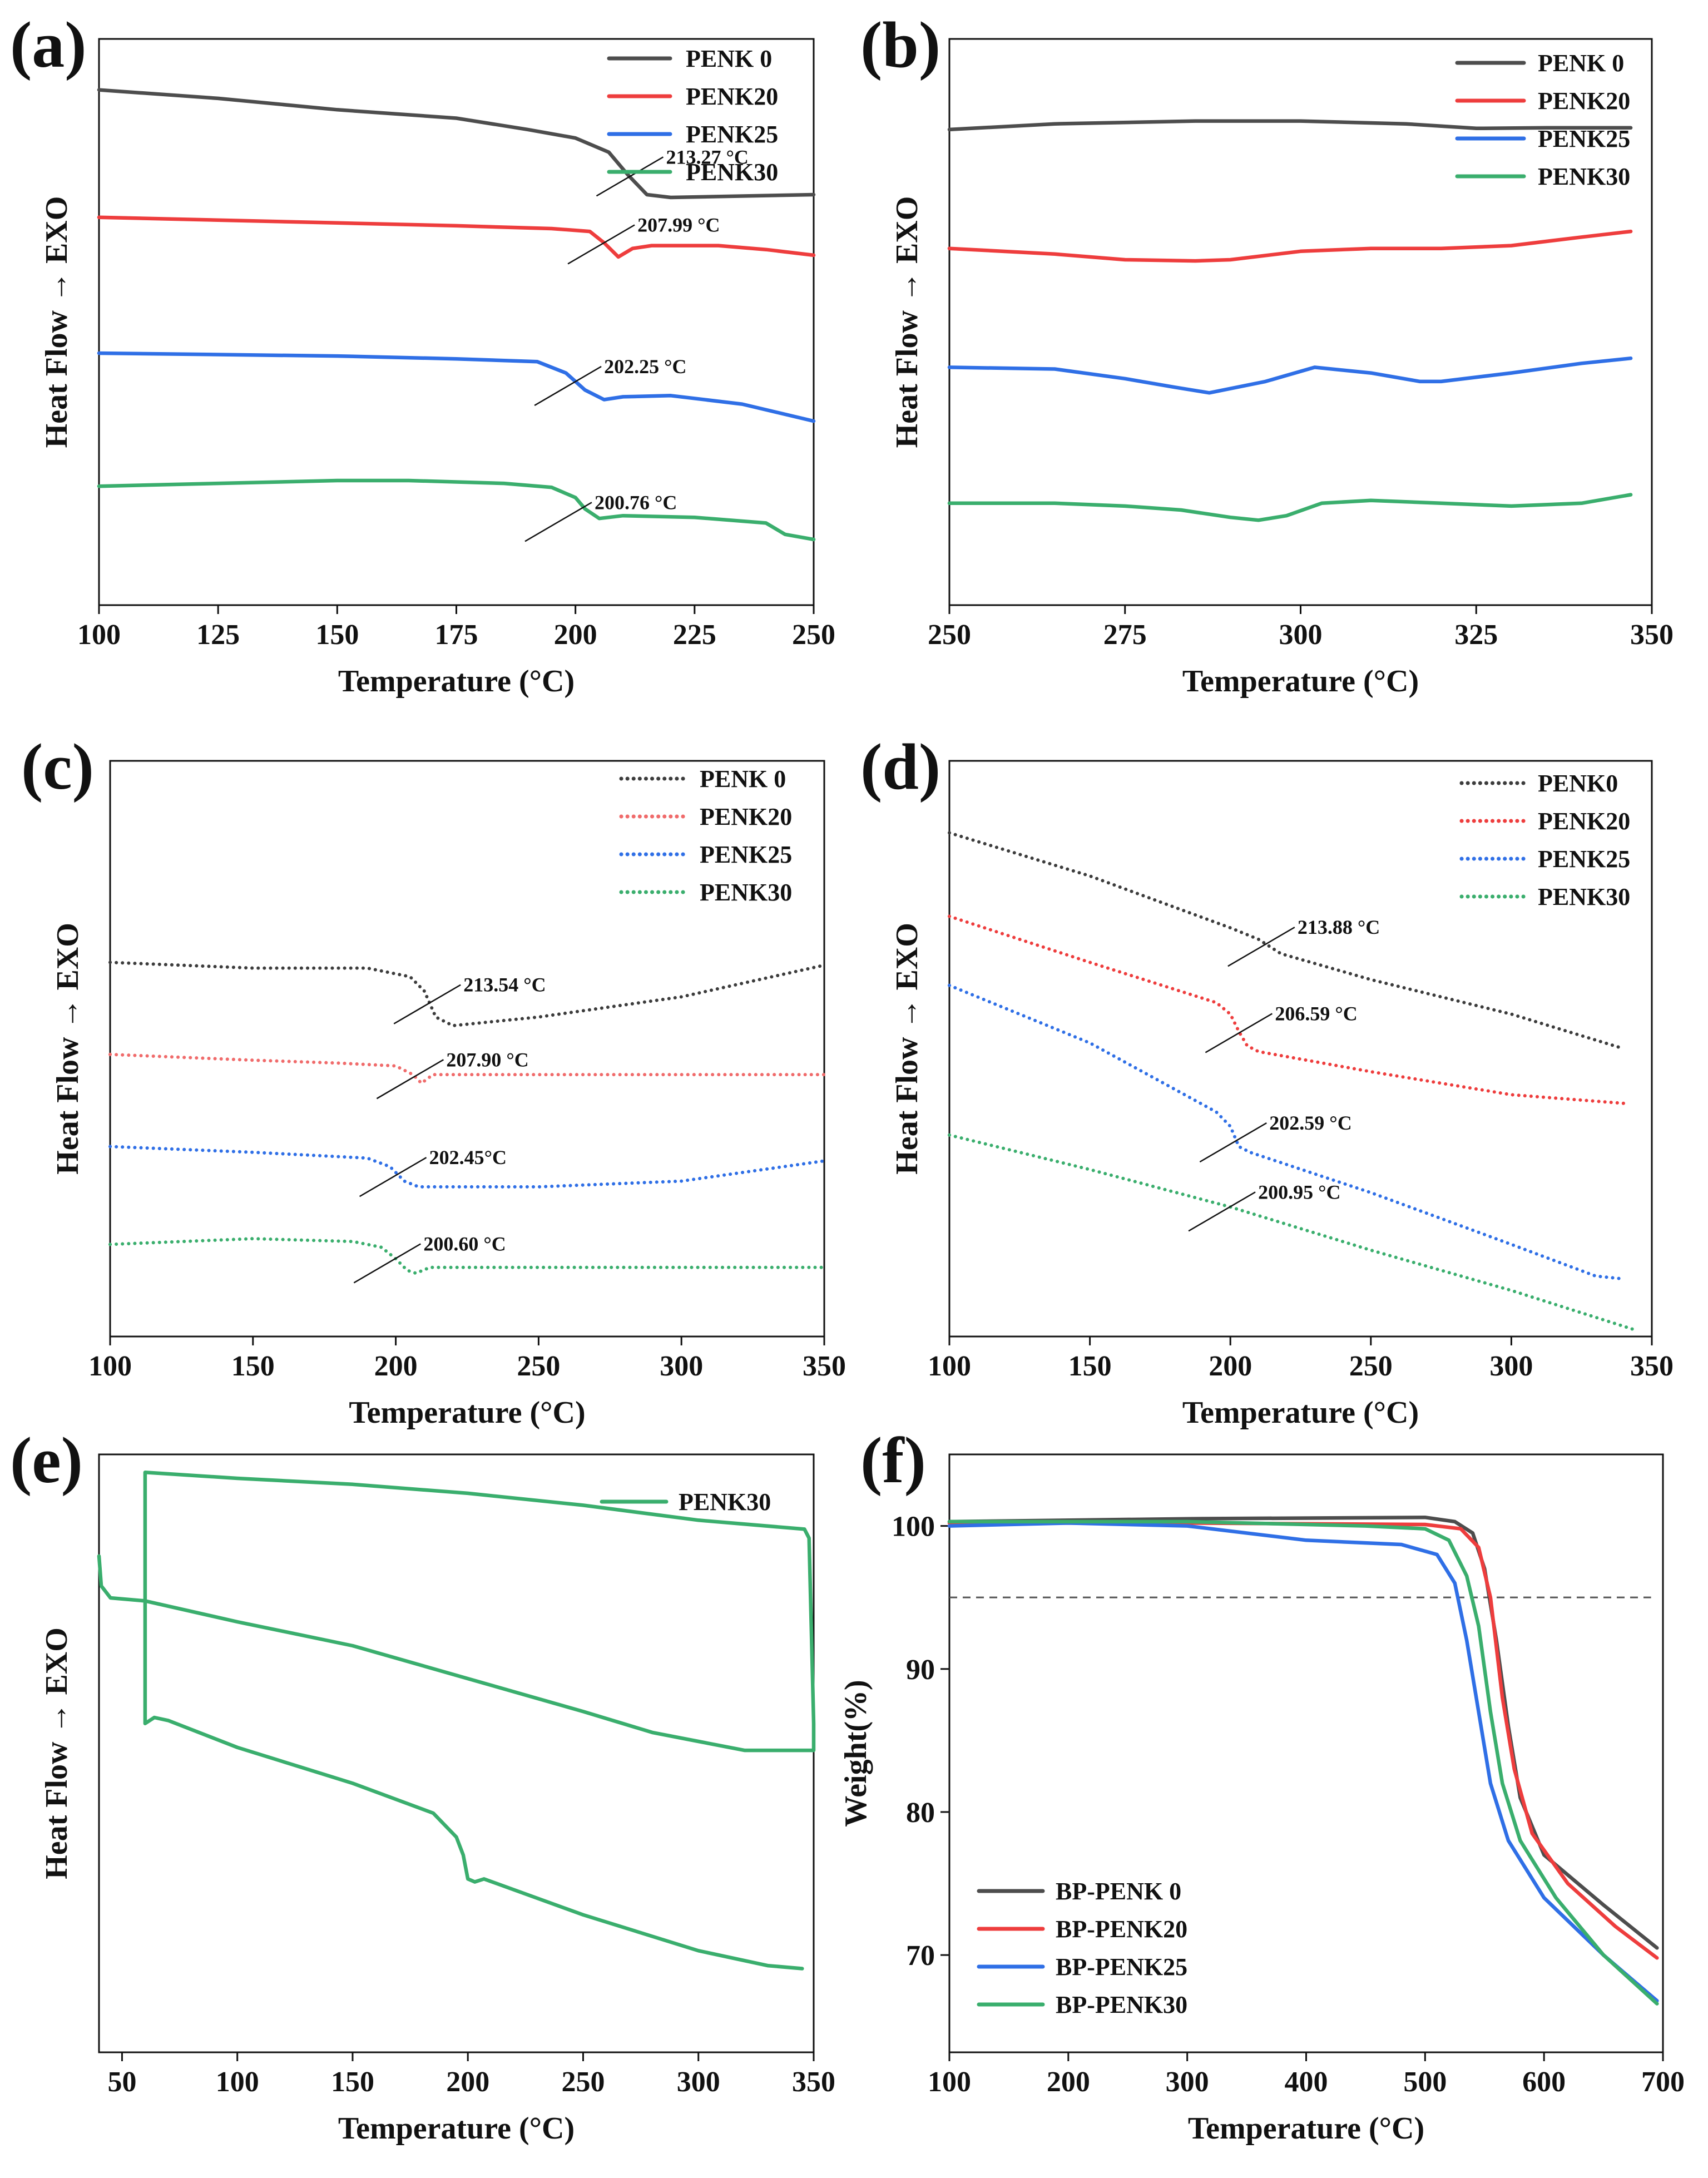 Image resolution: width=1708 pixels, height=2178 pixels. What do you see at coordinates (1303, 1740) in the screenshot?
I see `series-line-bp-penk20` at bounding box center [1303, 1740].